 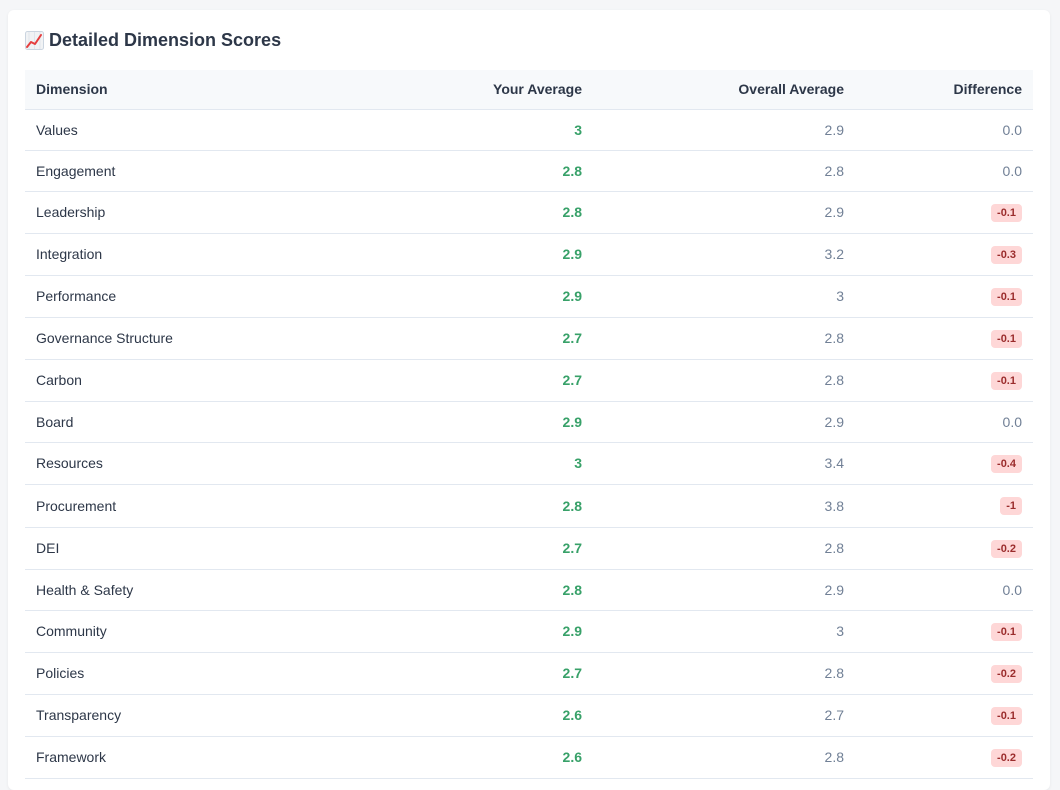 I want to click on table-row: Engagement 2.8 2.8 0.0, so click(x=529, y=170).